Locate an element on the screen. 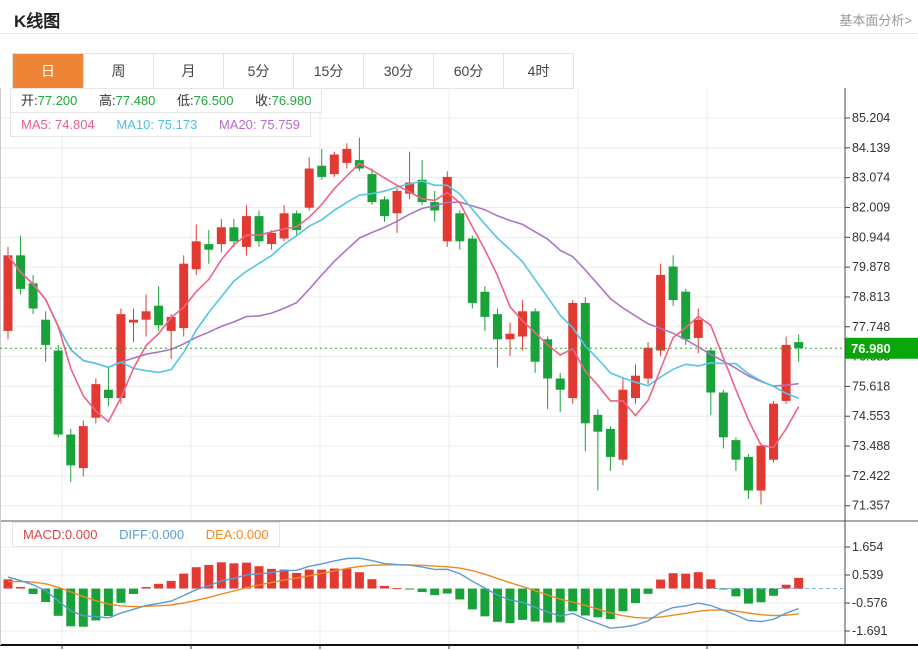 The width and height of the screenshot is (918, 650). close-item: 收:76.980 is located at coordinates (283, 100).